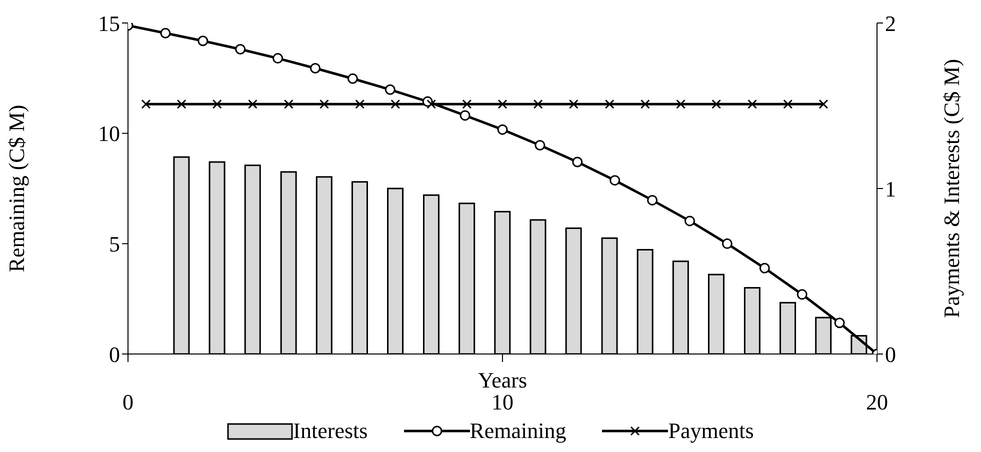 The height and width of the screenshot is (452, 981). Describe the element at coordinates (890, 23) in the screenshot. I see `y2-tick-label: 2` at that location.